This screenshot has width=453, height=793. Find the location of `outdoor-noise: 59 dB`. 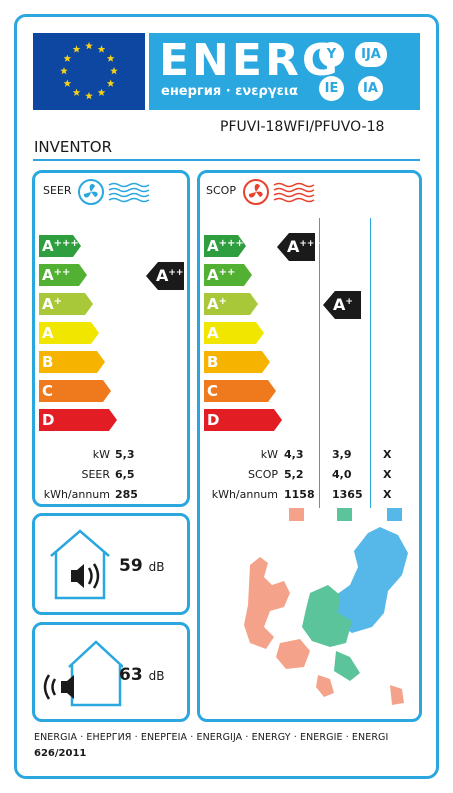

outdoor-noise: 59 dB is located at coordinates (141, 566).